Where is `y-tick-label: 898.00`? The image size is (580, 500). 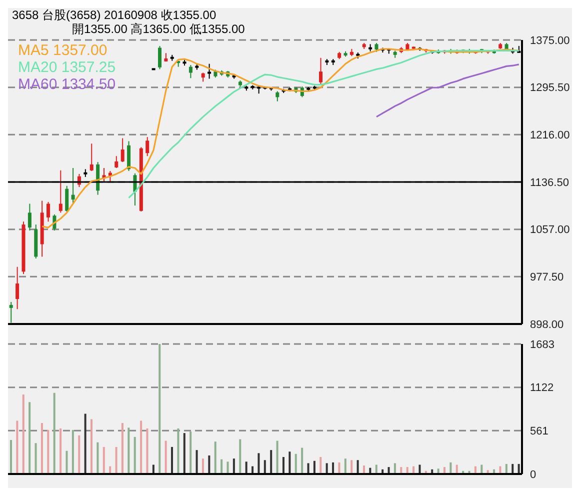
y-tick-label: 898.00 is located at coordinates (547, 324).